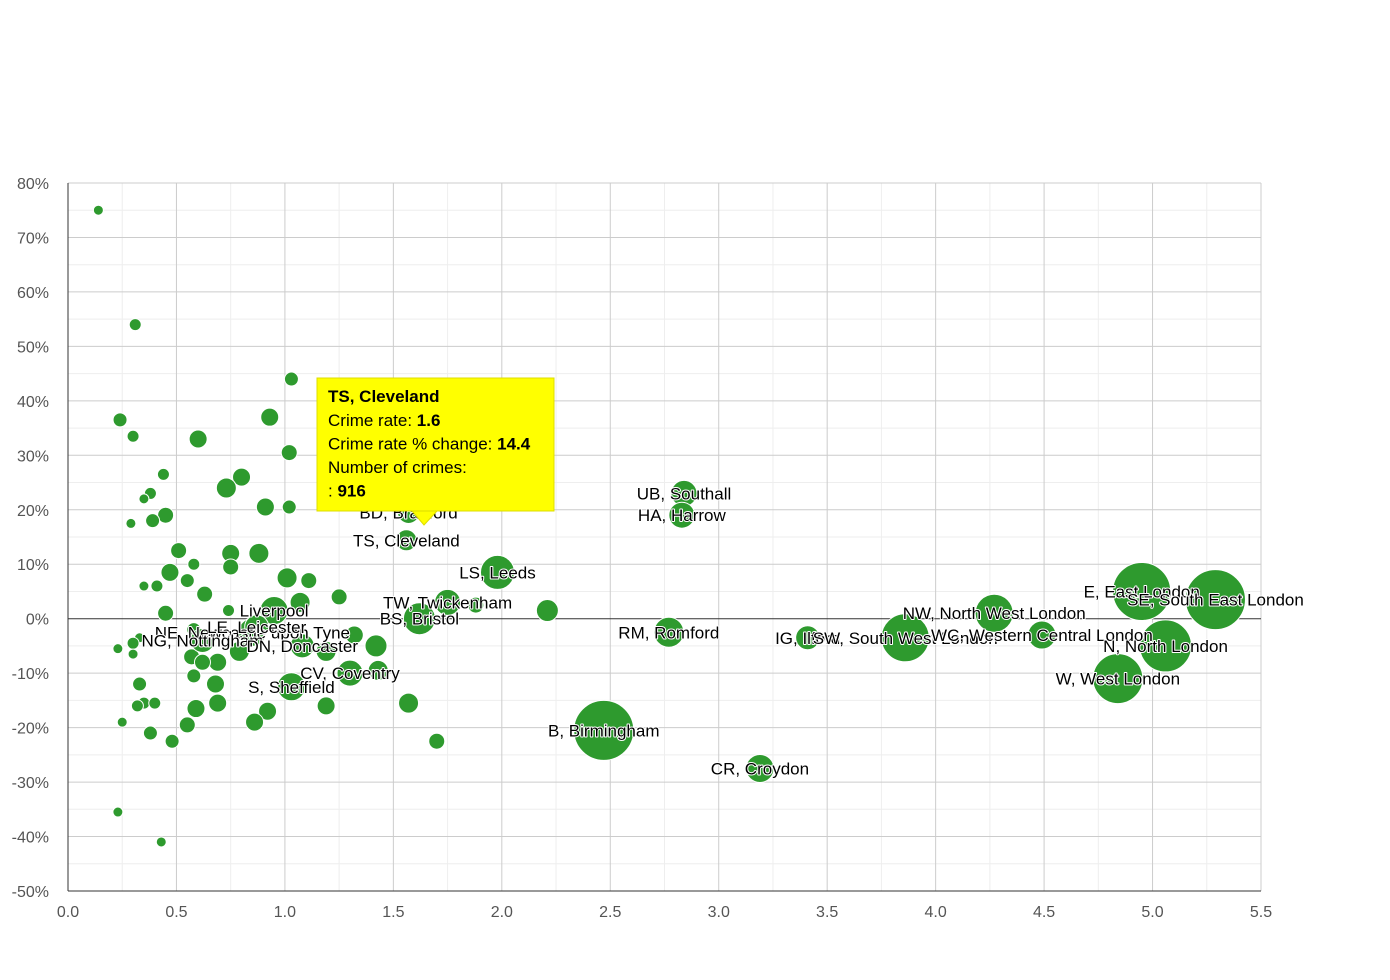  What do you see at coordinates (497, 572) in the screenshot?
I see `point-label: LS, Leeds` at bounding box center [497, 572].